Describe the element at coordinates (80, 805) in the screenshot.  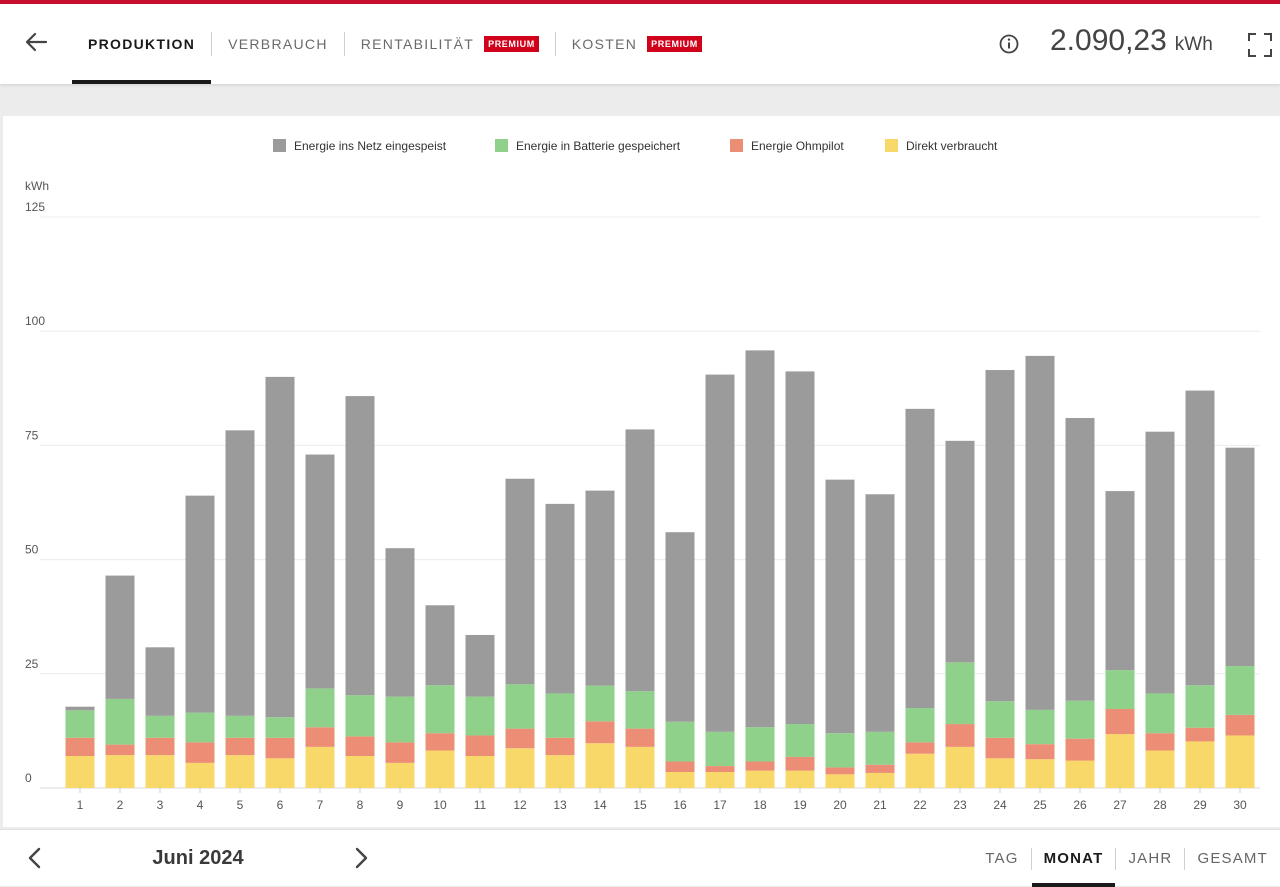
I see `x-tick-label: 1` at that location.